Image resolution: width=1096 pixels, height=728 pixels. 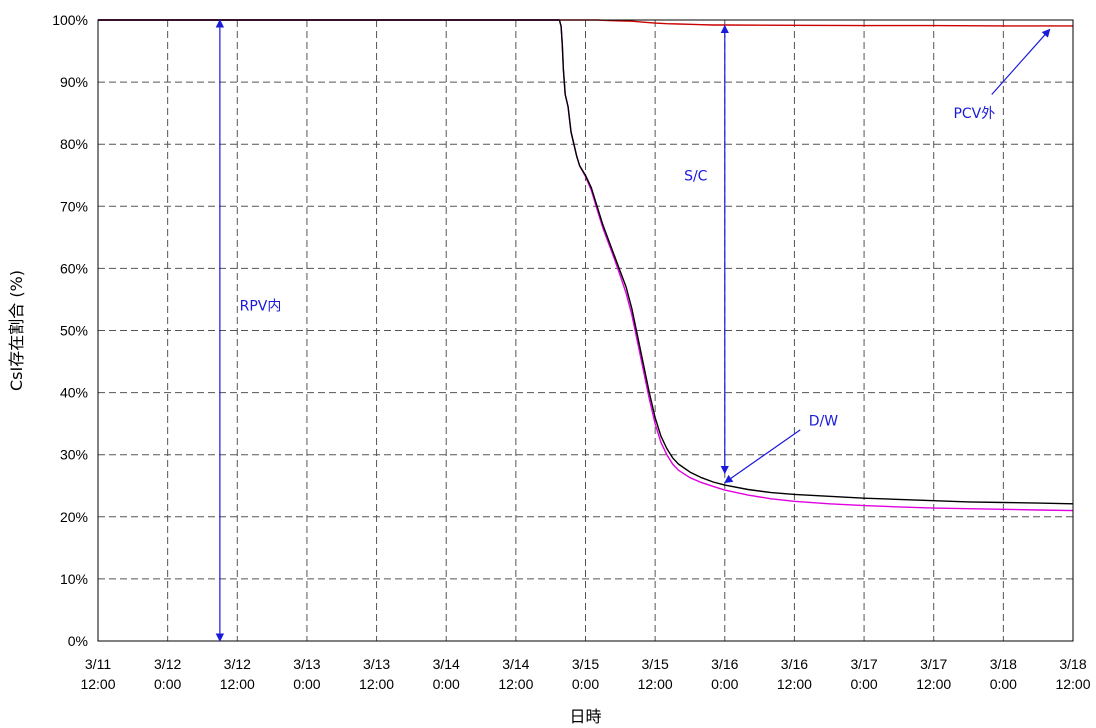 I want to click on x-tick-label-date: 3/11, so click(x=98, y=664).